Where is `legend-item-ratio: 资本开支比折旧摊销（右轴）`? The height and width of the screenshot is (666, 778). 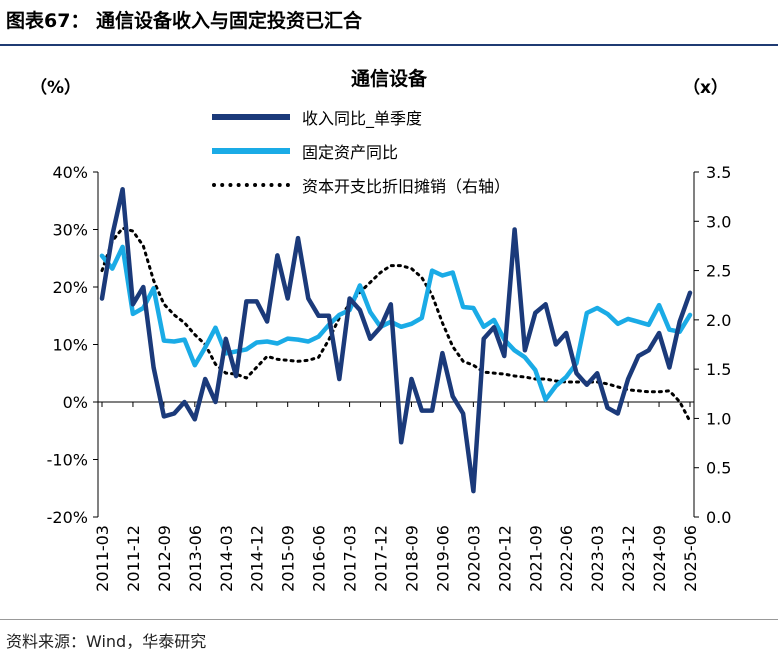 legend-item-ratio: 资本开支比折旧摊销（右轴） is located at coordinates (361, 185).